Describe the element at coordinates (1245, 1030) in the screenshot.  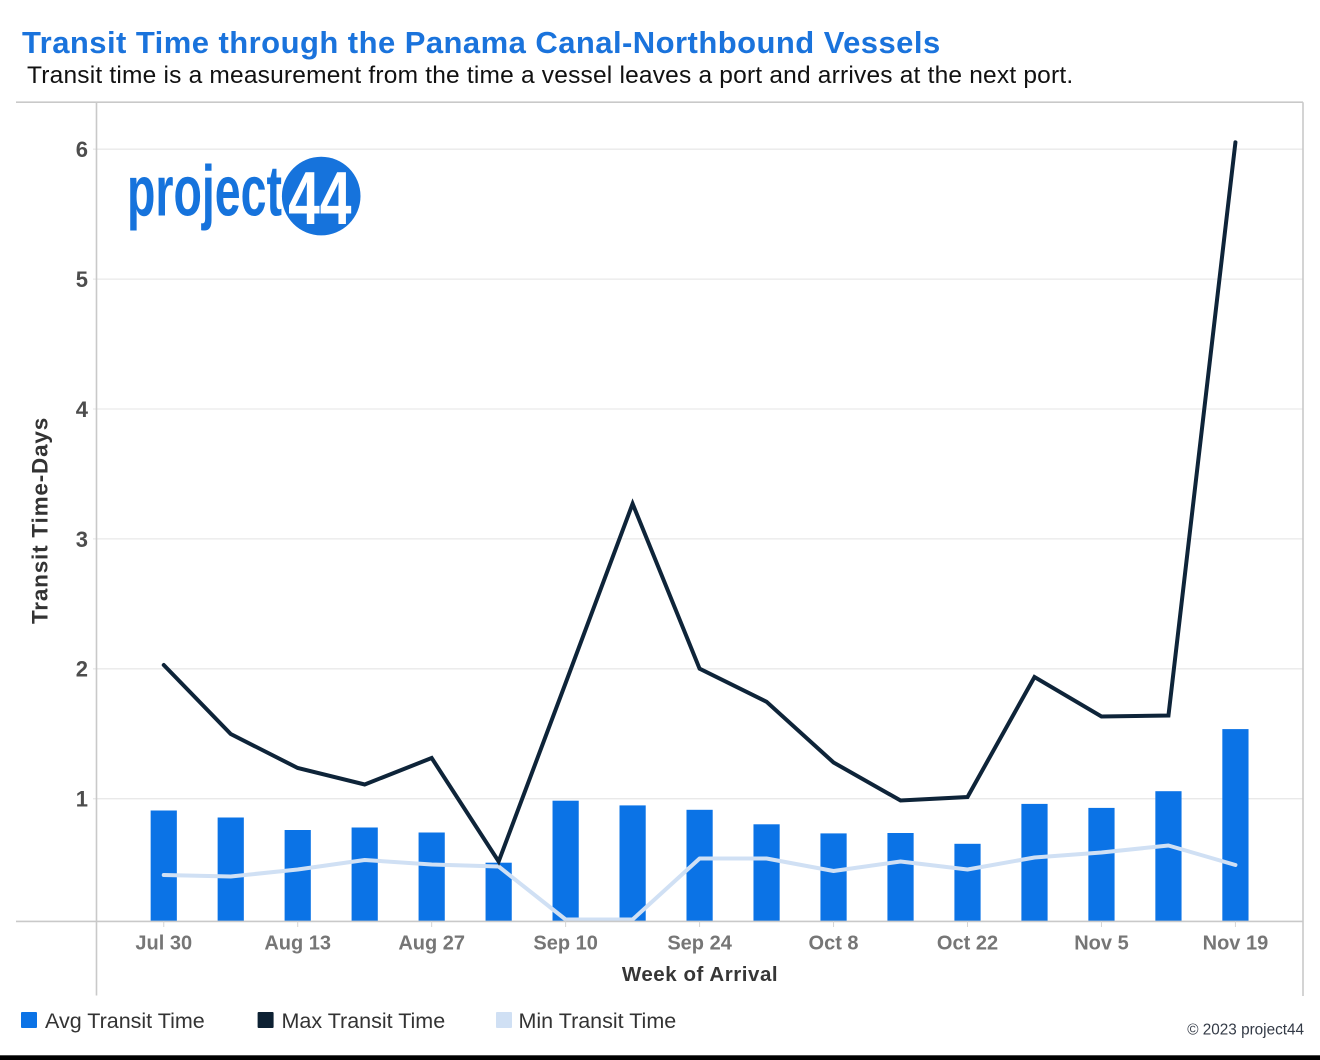
I see `svg-text: © 2023 project44` at that location.